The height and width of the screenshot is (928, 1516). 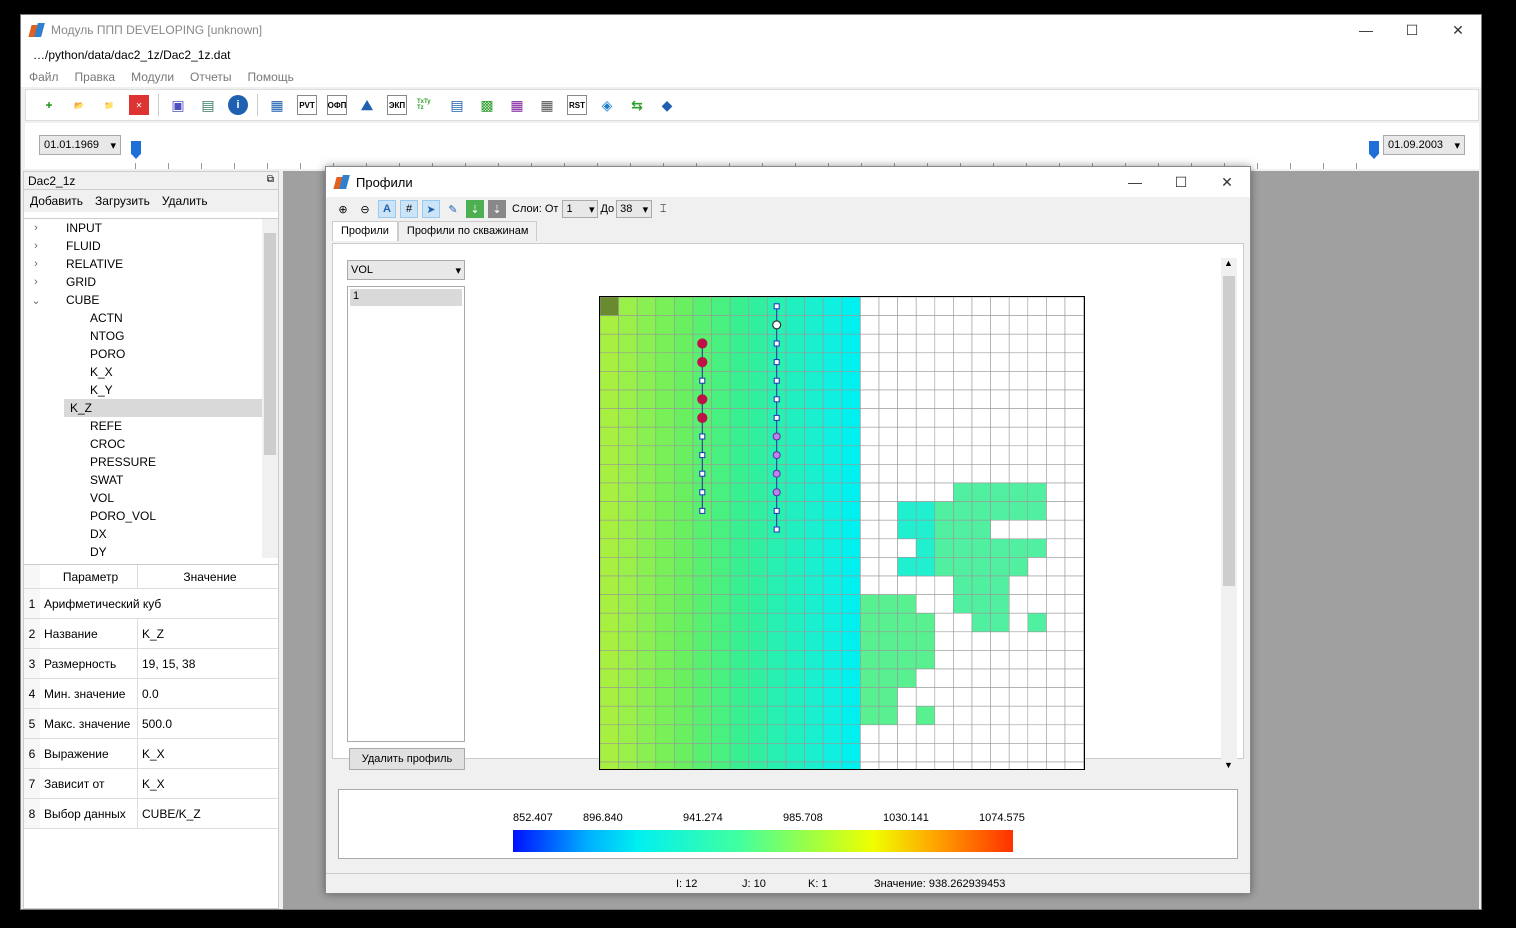 What do you see at coordinates (151, 282) in the screenshot?
I see `tree-item: › GRID` at bounding box center [151, 282].